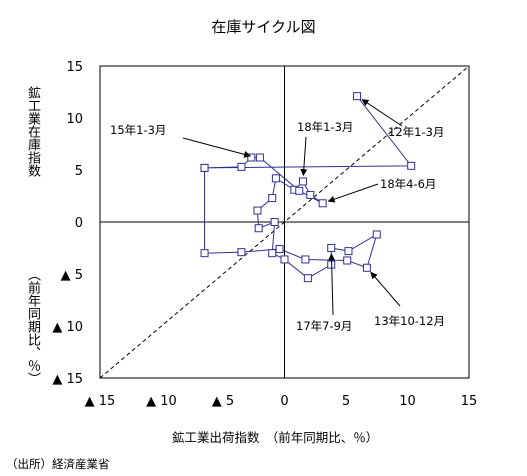 This screenshot has width=527, height=476. I want to click on y-tick-label: 0, so click(79, 223).